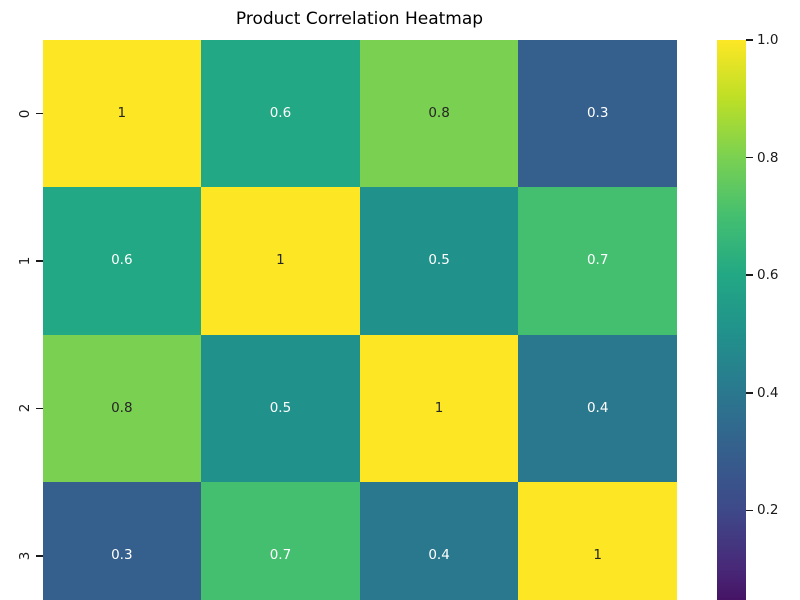 This screenshot has height=600, width=800. What do you see at coordinates (359, 19) in the screenshot?
I see `chart-title: Product Correlation Heatmap` at bounding box center [359, 19].